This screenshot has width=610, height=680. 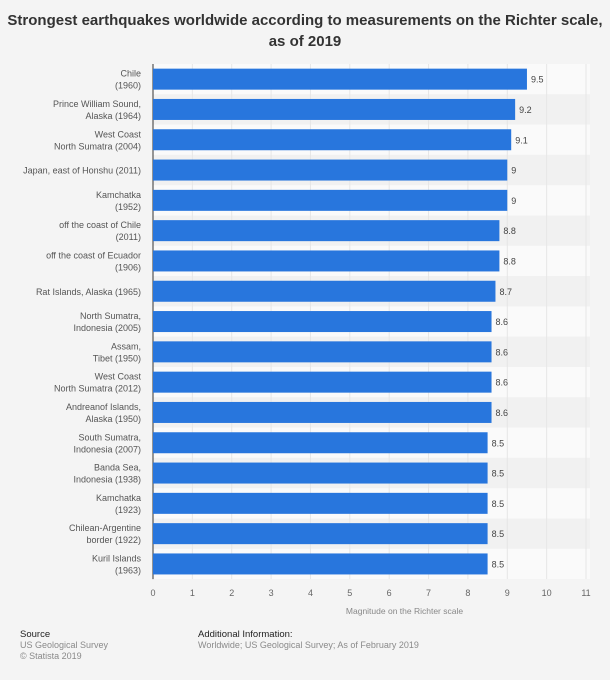 What do you see at coordinates (107, 328) in the screenshot?
I see `category-label: Indonesia (2005)` at bounding box center [107, 328].